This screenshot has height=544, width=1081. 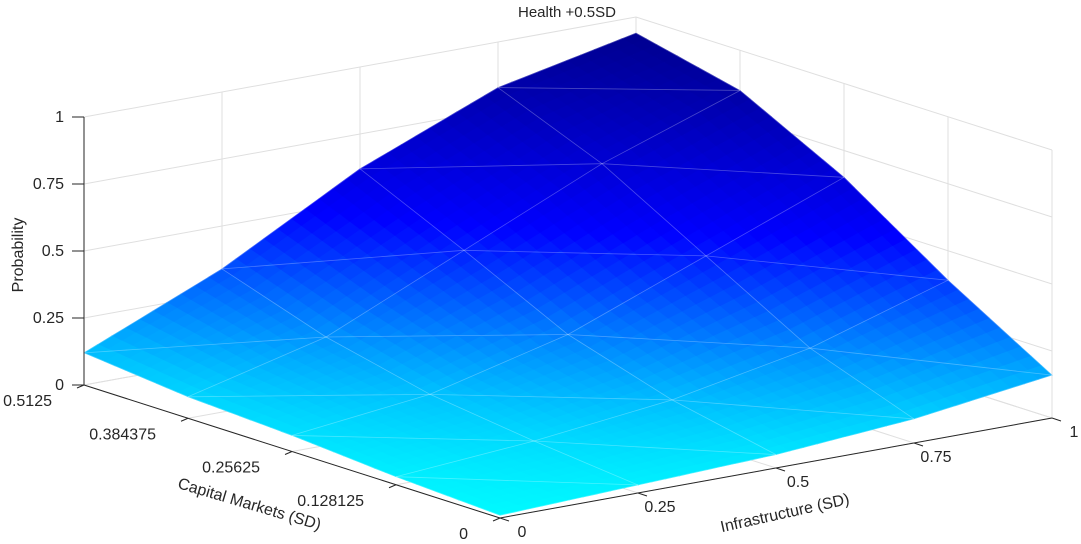 I want to click on z-tick-label-3: 0.75, so click(x=48, y=184).